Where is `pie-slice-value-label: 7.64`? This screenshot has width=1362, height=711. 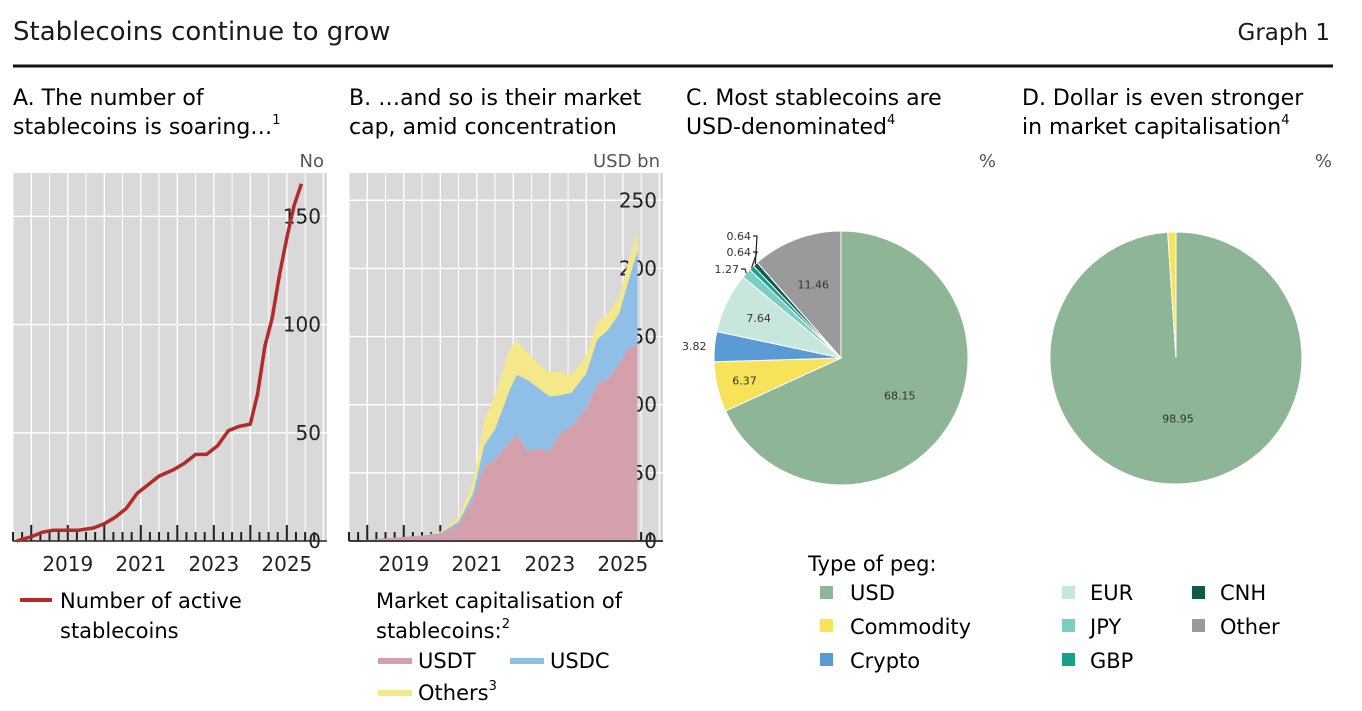 pie-slice-value-label: 7.64 is located at coordinates (758, 318).